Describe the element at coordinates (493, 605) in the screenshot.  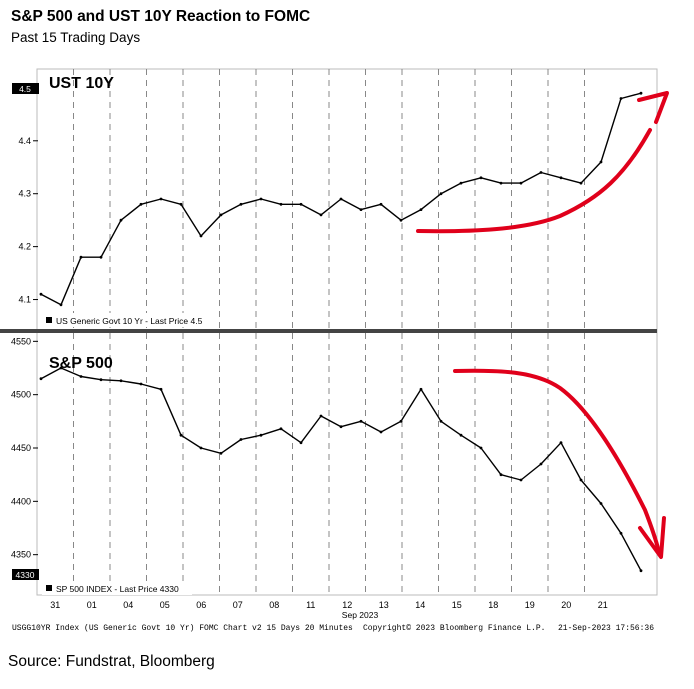
I see `x-tick-label: 18` at that location.